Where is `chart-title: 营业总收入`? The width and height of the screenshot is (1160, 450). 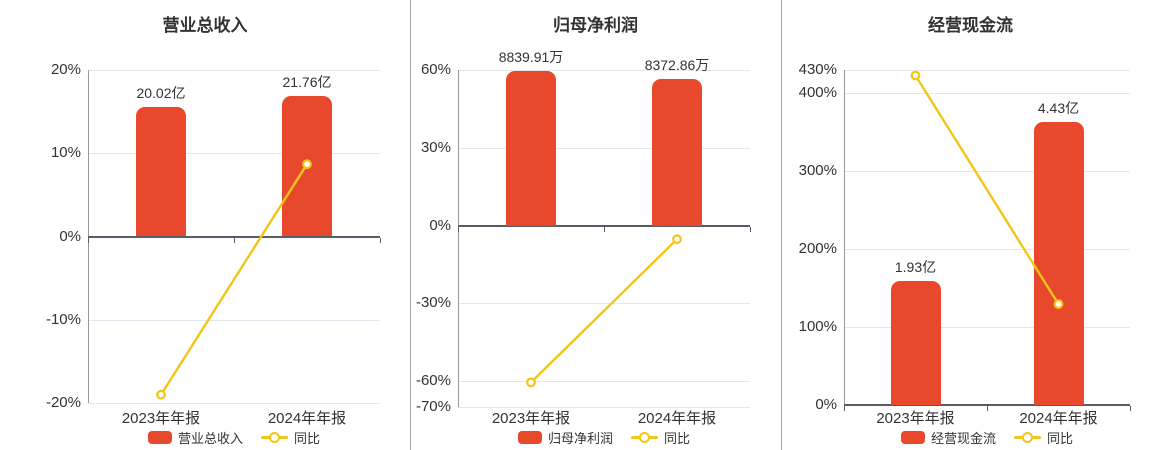 chart-title: 营业总收入 is located at coordinates (205, 25).